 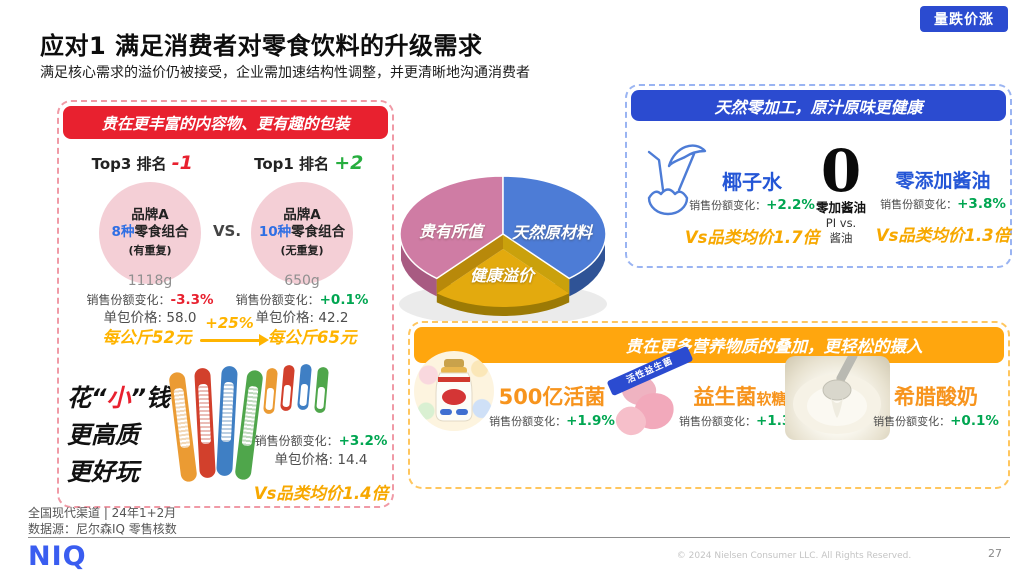 I want to click on rank-top3-delta: -1, so click(x=182, y=163).